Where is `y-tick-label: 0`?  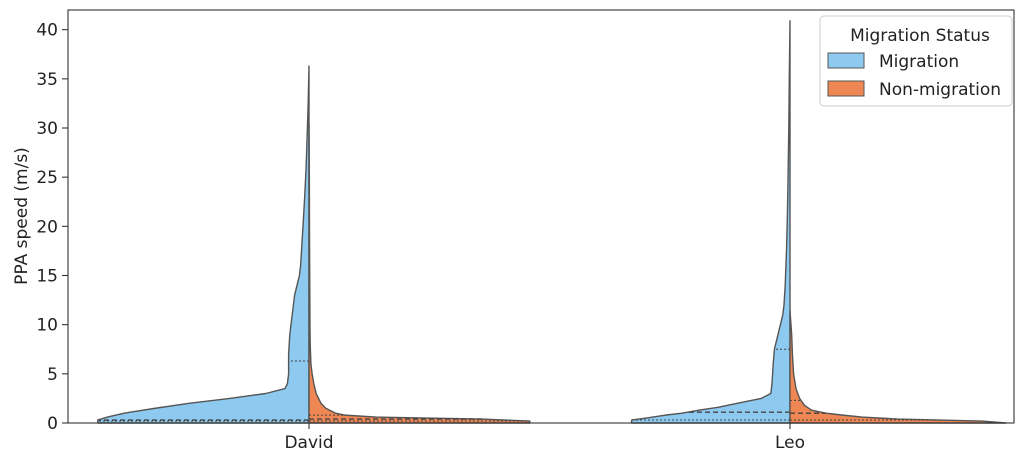 y-tick-label: 0 is located at coordinates (52, 424).